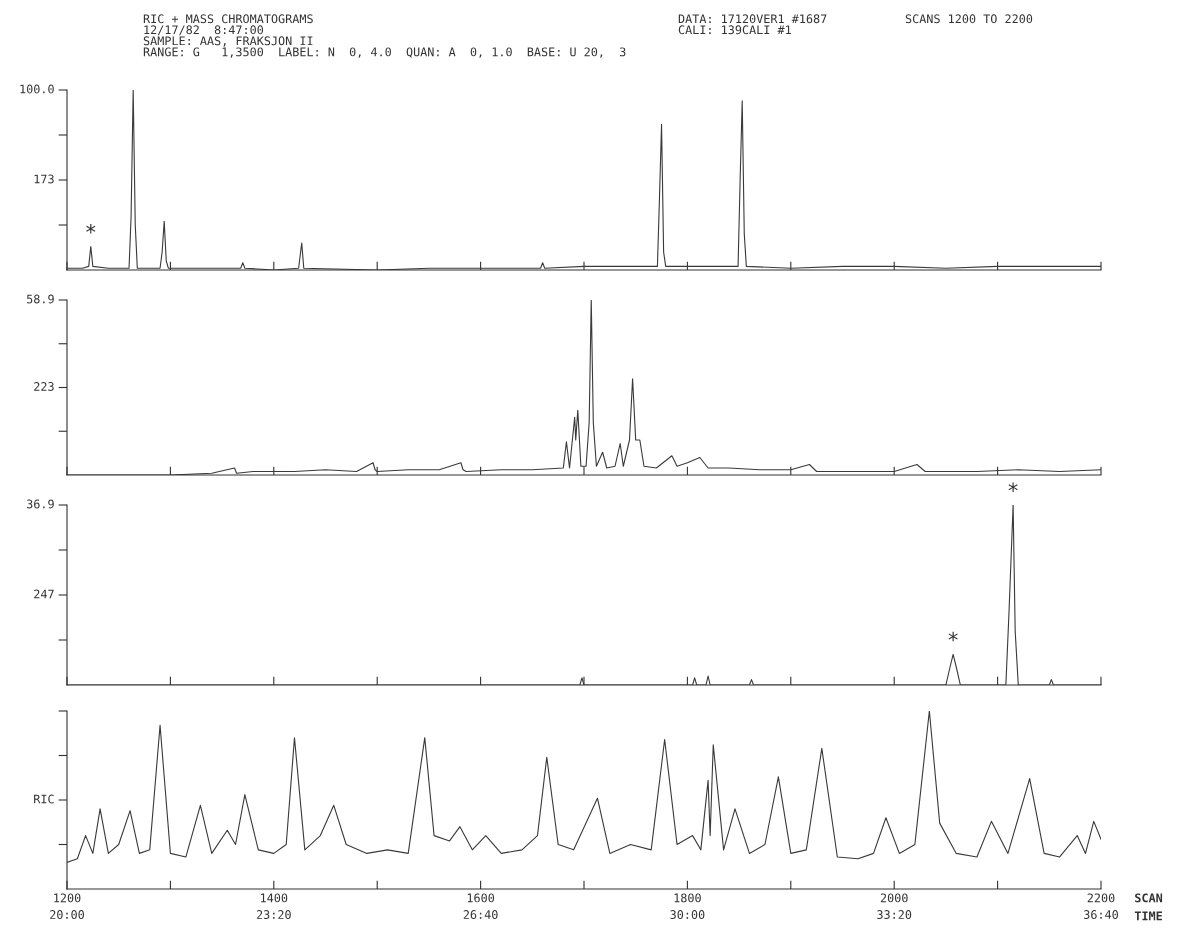  What do you see at coordinates (687, 915) in the screenshot?
I see `x2-tick-label: 30:00` at bounding box center [687, 915].